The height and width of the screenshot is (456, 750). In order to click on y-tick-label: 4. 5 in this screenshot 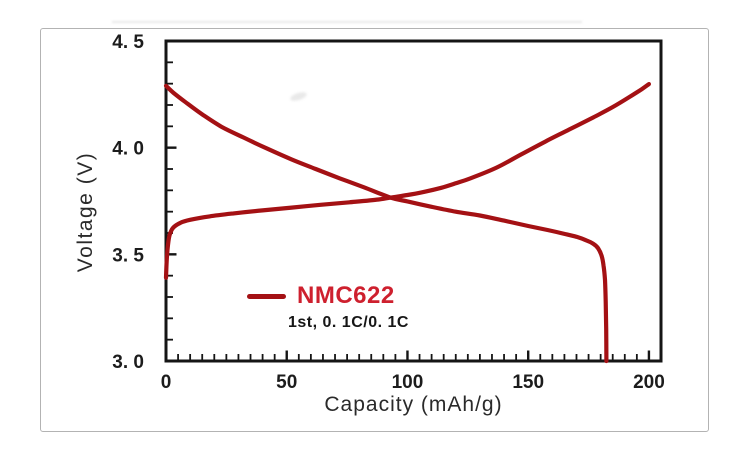, I will do `click(128, 42)`.